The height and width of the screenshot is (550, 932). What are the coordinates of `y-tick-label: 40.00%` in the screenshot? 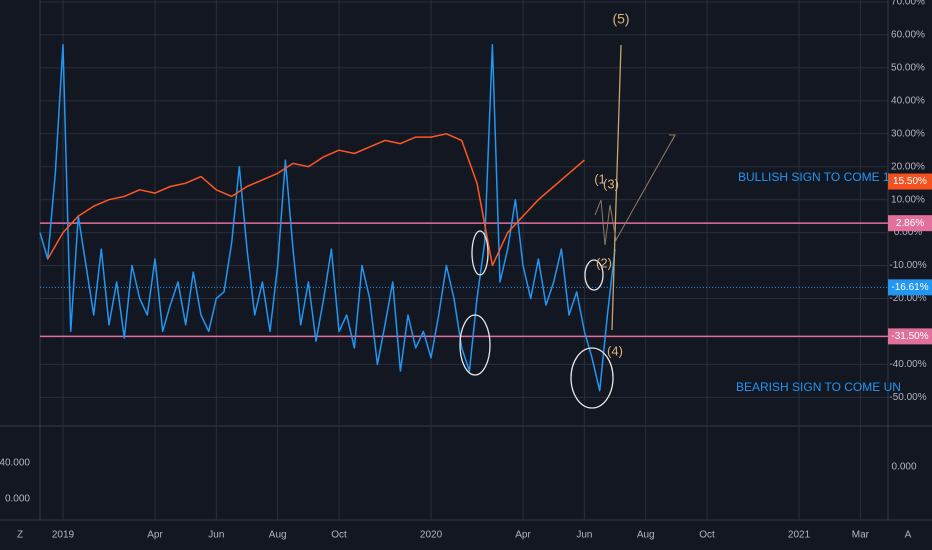 It's located at (908, 100).